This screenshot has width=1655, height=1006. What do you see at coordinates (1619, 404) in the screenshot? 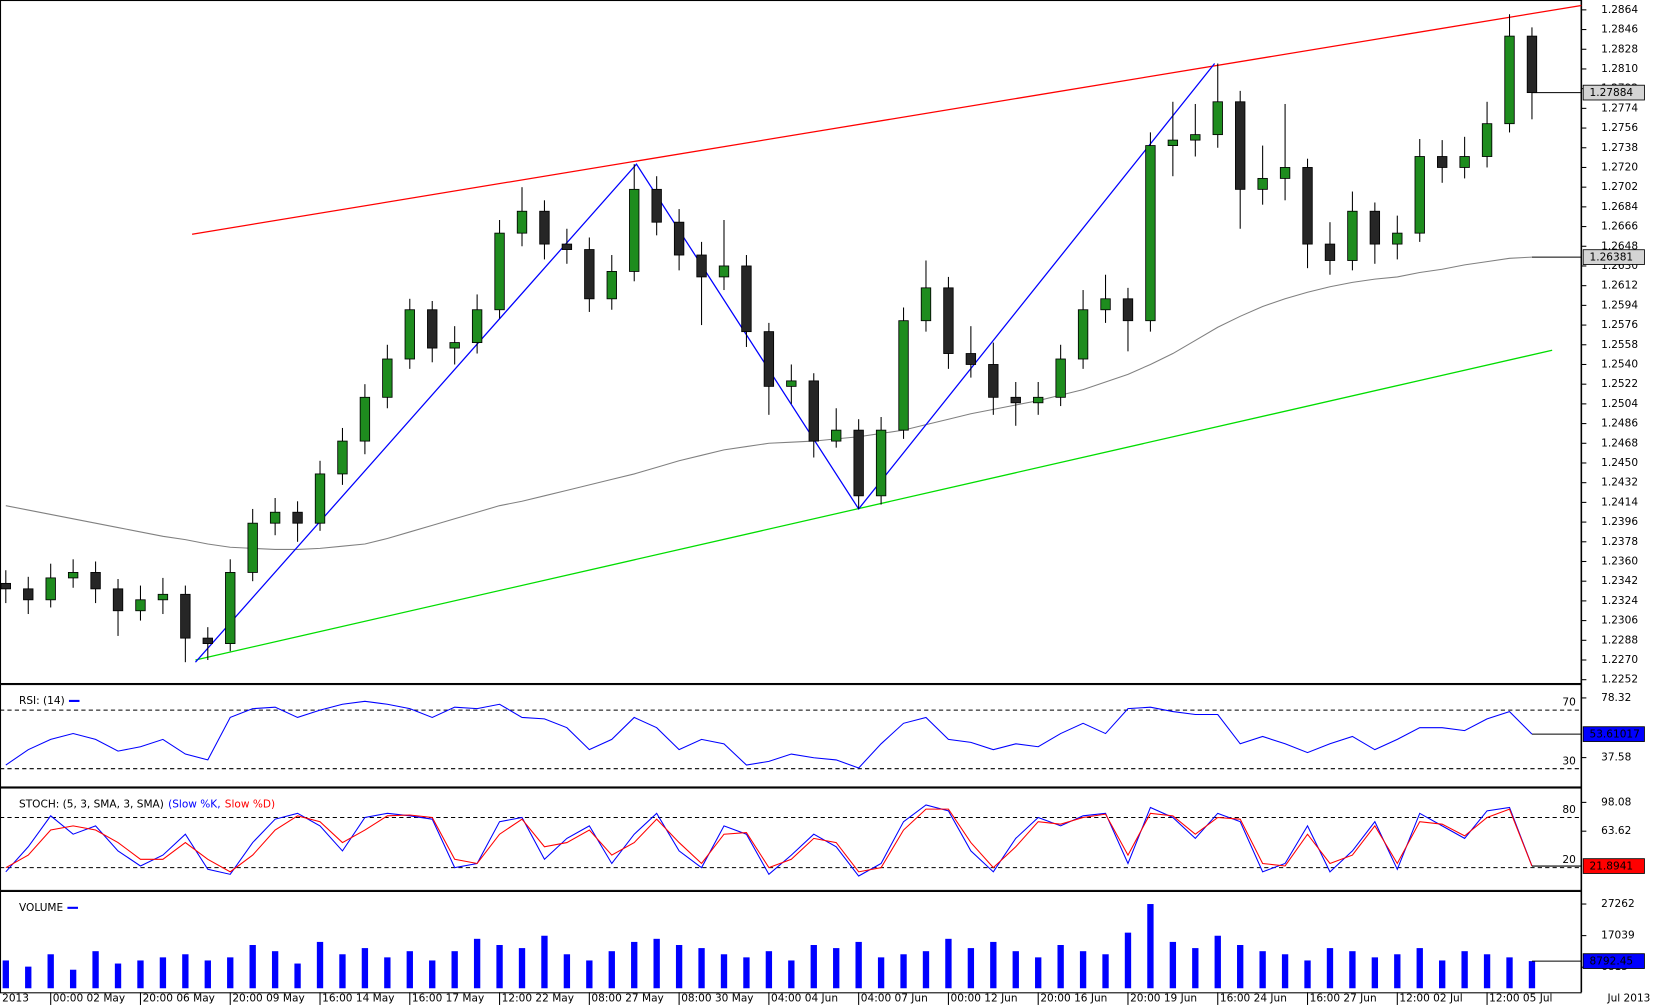
I see `y-tick-label: 1.2504` at bounding box center [1619, 404].